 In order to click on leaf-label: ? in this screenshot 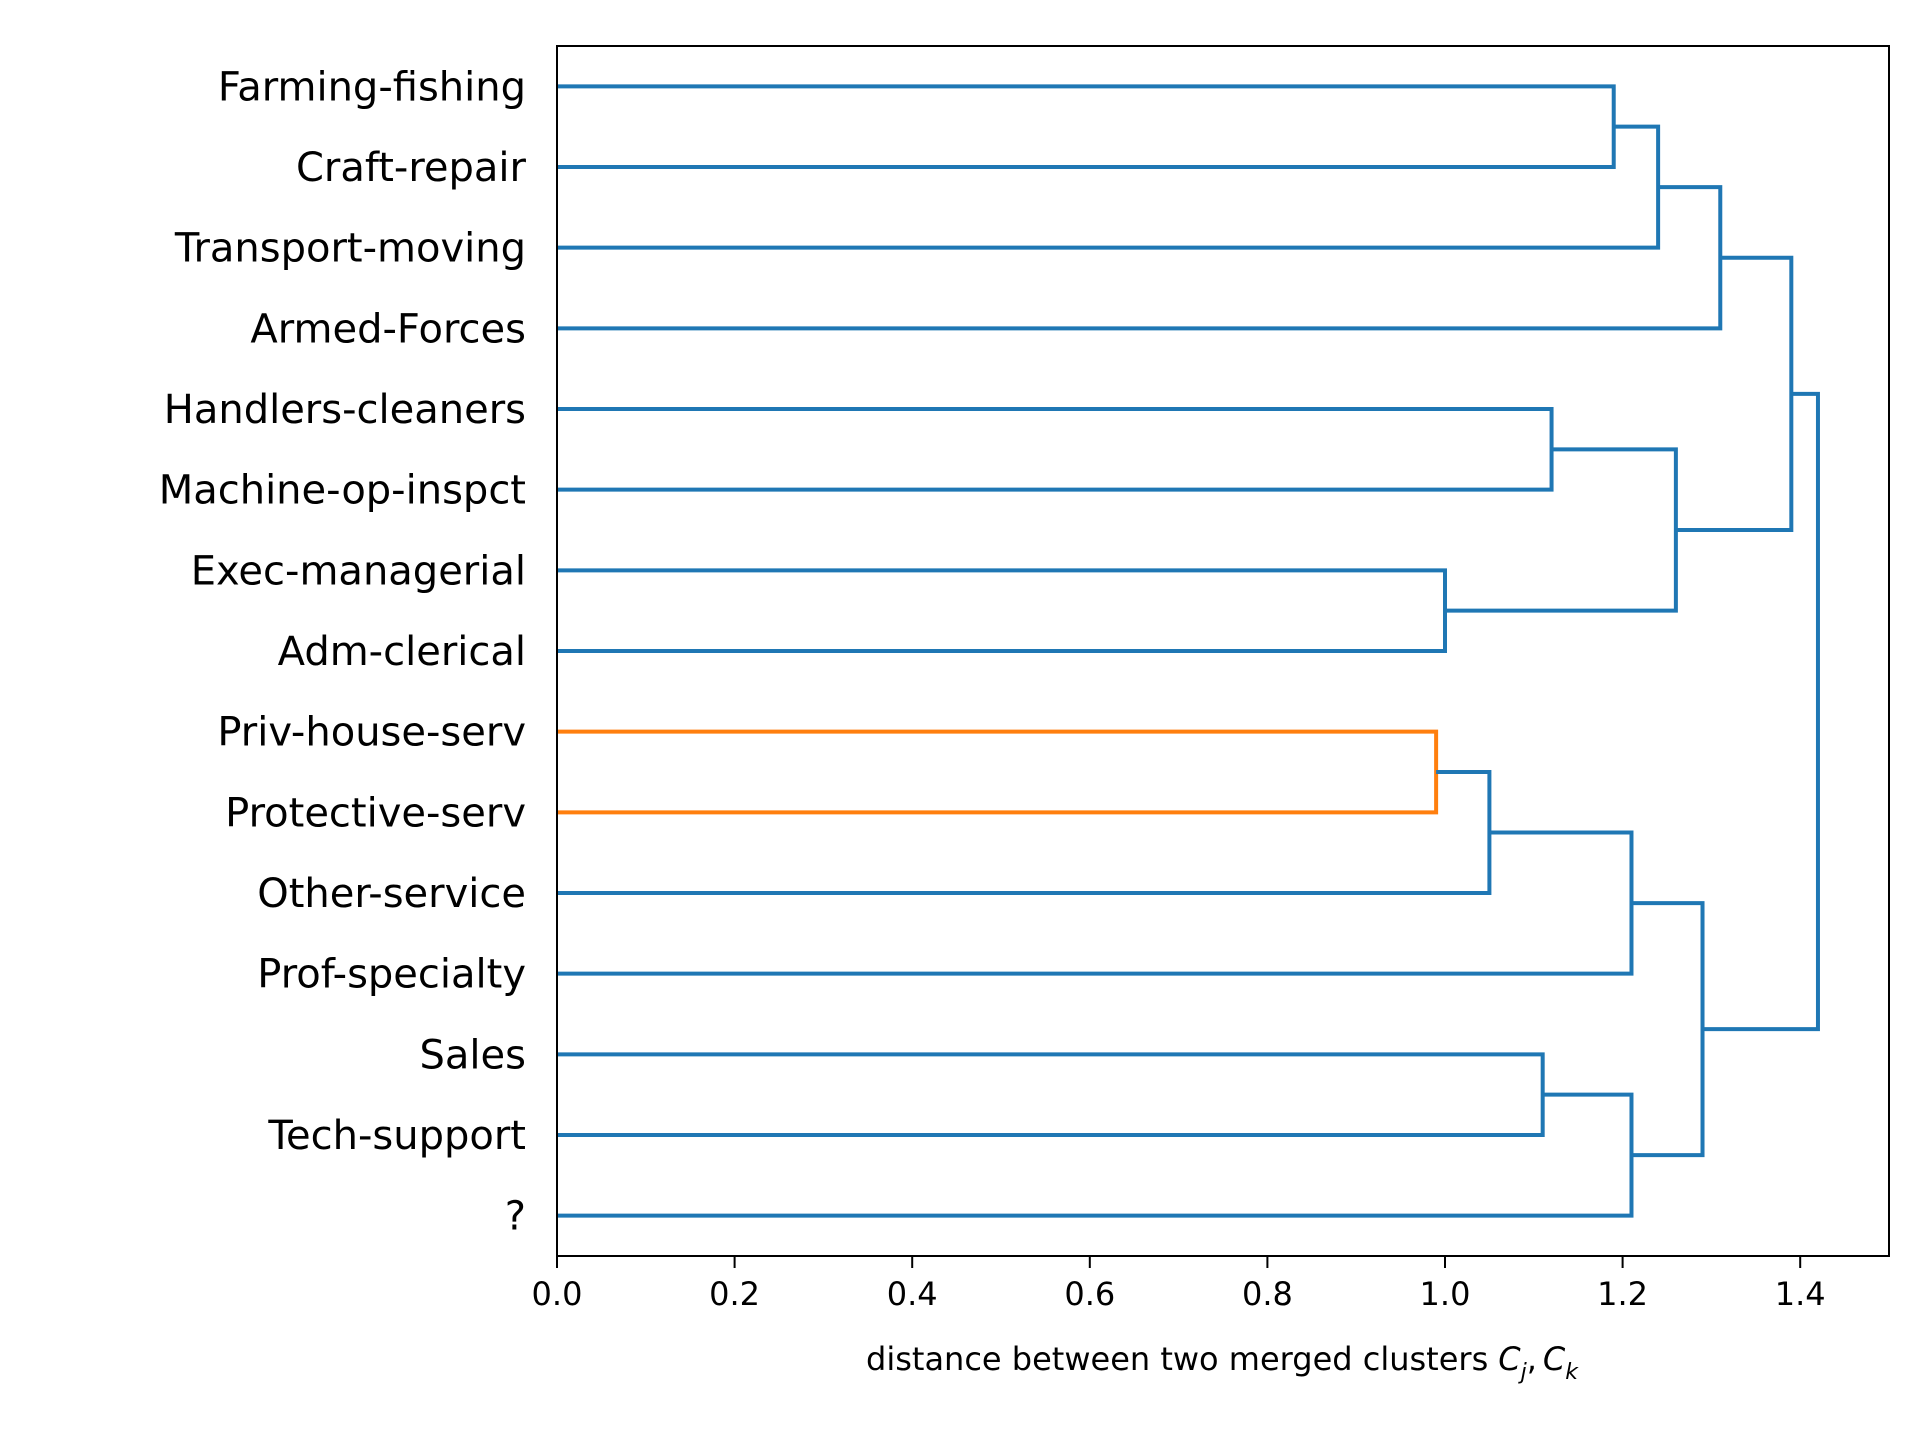, I will do `click(515, 1217)`.